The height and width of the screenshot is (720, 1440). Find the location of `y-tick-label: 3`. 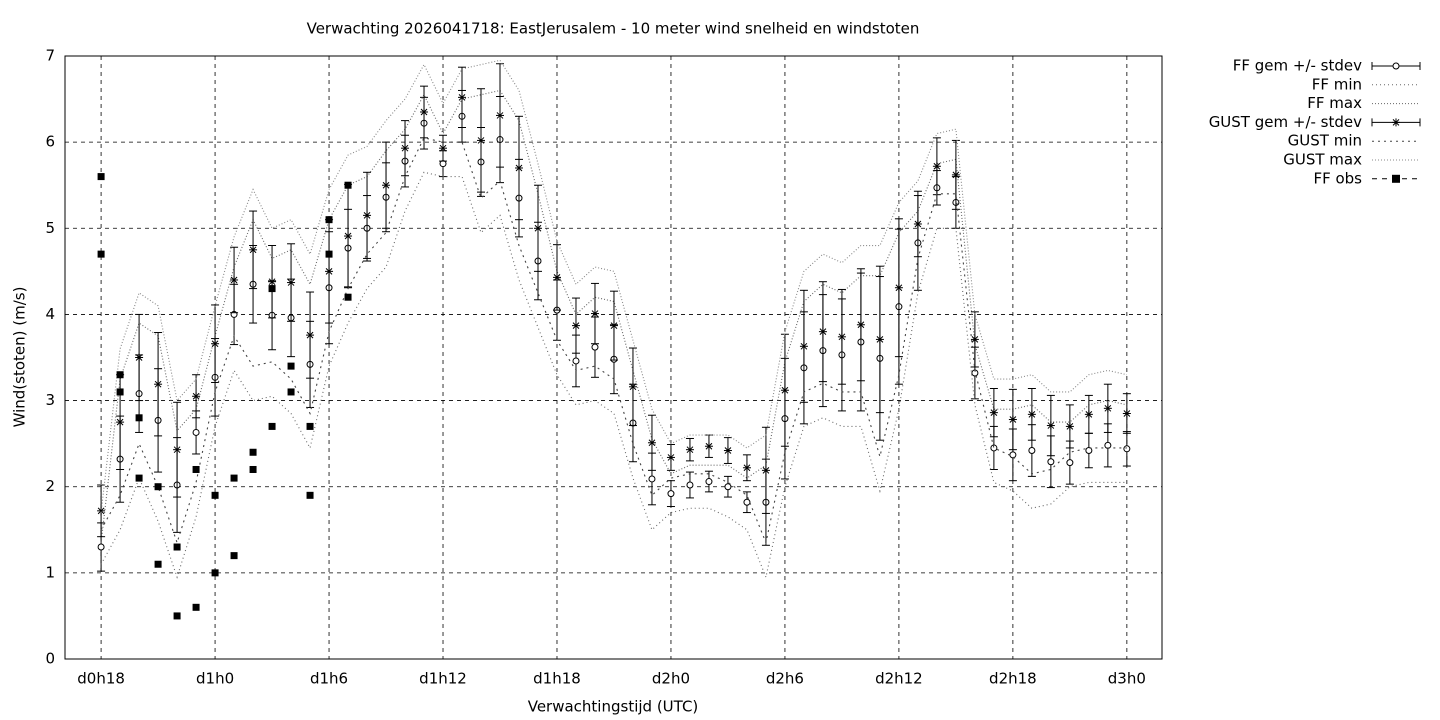

y-tick-label: 3 is located at coordinates (50, 400).